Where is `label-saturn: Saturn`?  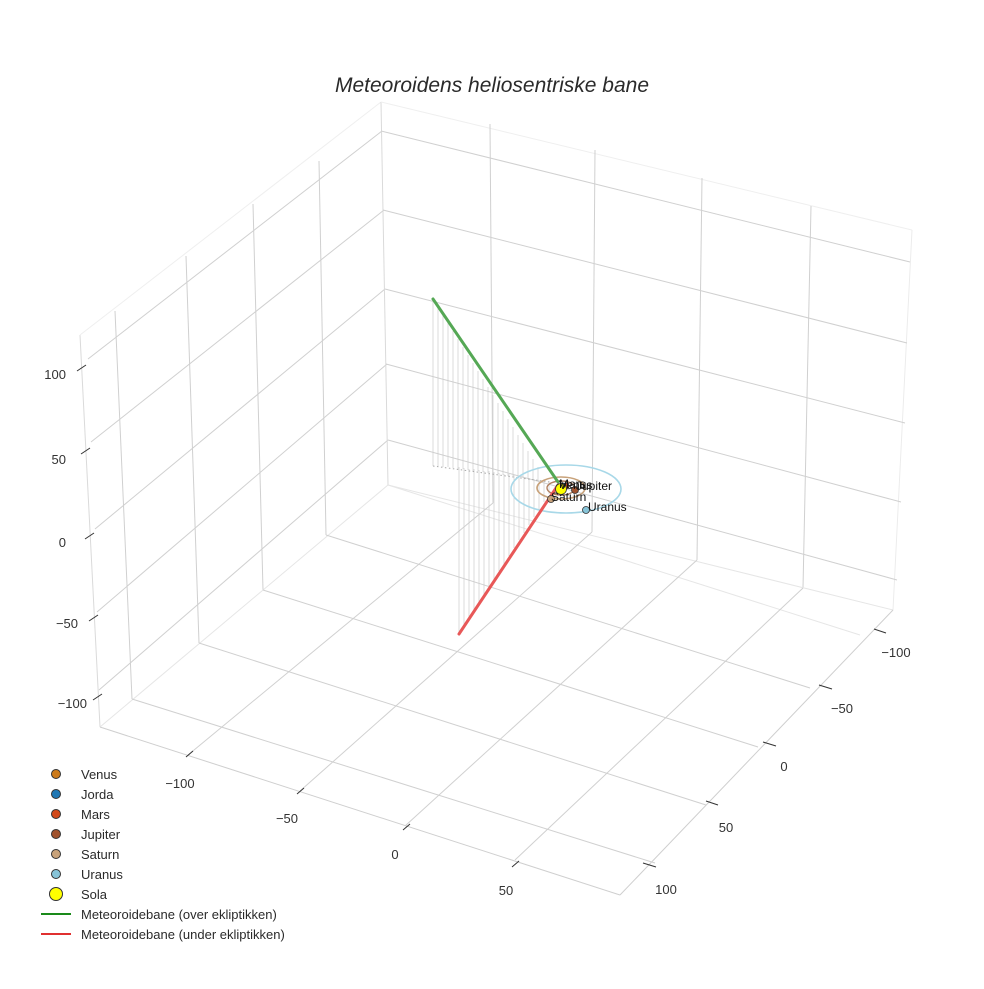
label-saturn: Saturn is located at coordinates (568, 497).